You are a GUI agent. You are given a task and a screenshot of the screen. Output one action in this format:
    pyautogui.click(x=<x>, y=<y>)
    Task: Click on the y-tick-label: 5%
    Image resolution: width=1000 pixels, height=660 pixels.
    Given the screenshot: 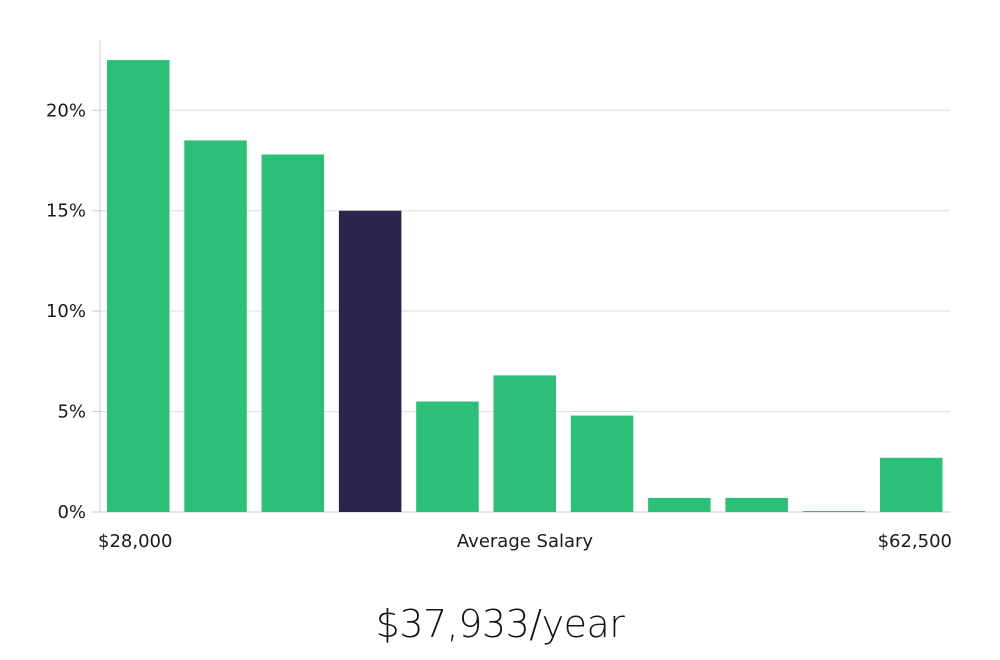 What is the action you would take?
    pyautogui.click(x=71, y=412)
    